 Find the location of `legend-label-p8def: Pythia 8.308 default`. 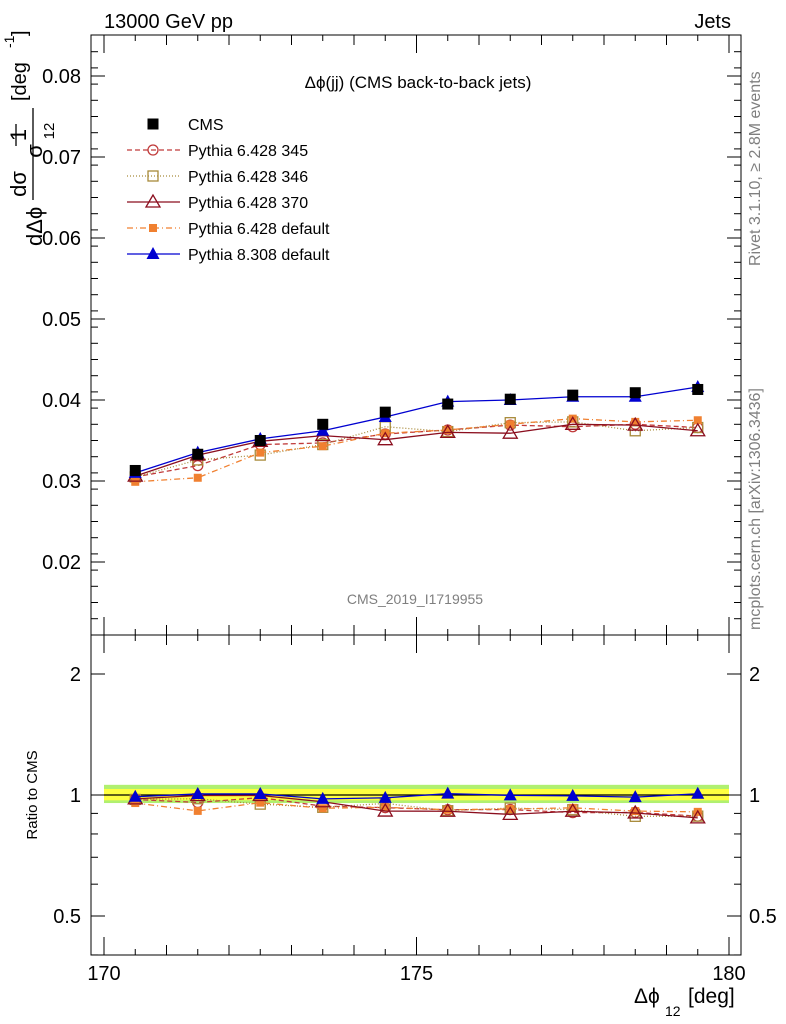

legend-label-p8def: Pythia 8.308 default is located at coordinates (259, 255).